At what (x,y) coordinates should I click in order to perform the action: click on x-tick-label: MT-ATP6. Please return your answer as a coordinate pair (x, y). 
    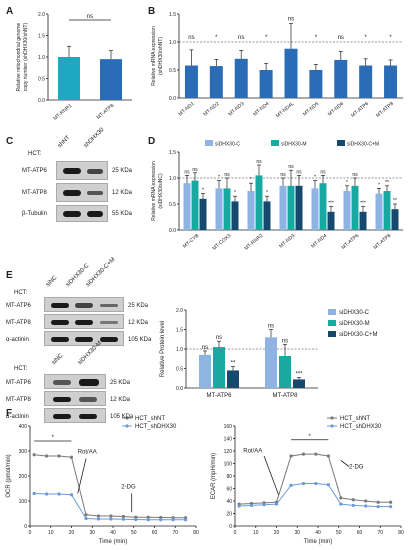
    Looking at the image, I should click on (220, 396).